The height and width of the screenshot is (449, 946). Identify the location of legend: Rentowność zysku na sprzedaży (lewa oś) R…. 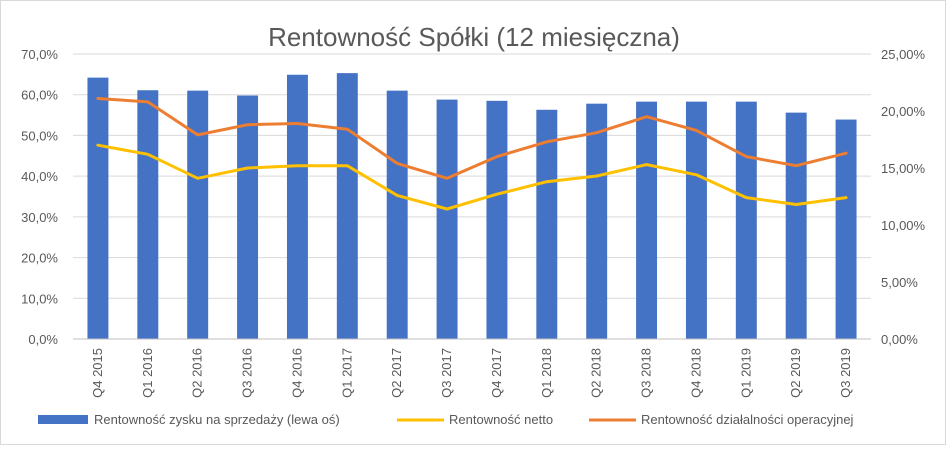
(446, 419).